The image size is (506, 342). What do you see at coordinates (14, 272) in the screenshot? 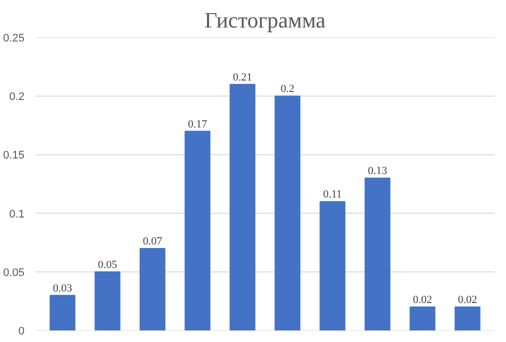
I see `y-tick-label: 0.05` at bounding box center [14, 272].